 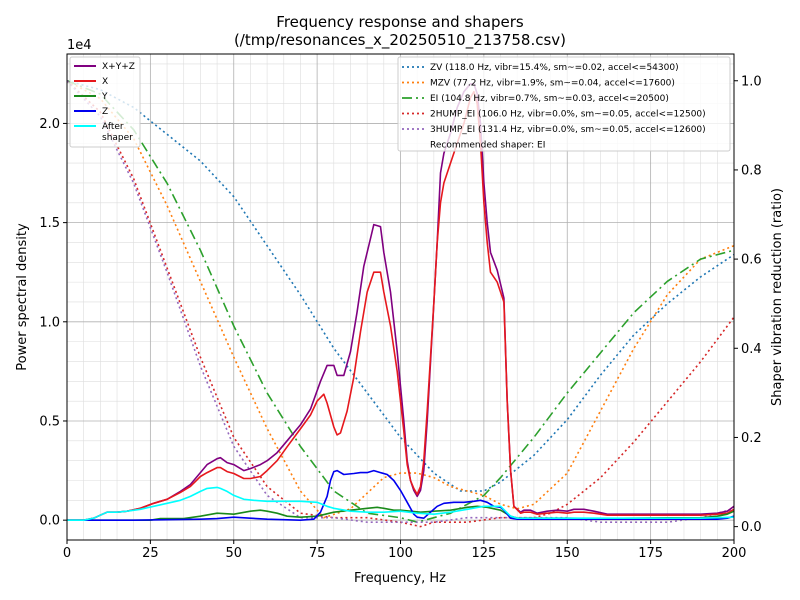 I want to click on y-right-tick-label: 0.0, so click(x=751, y=527).